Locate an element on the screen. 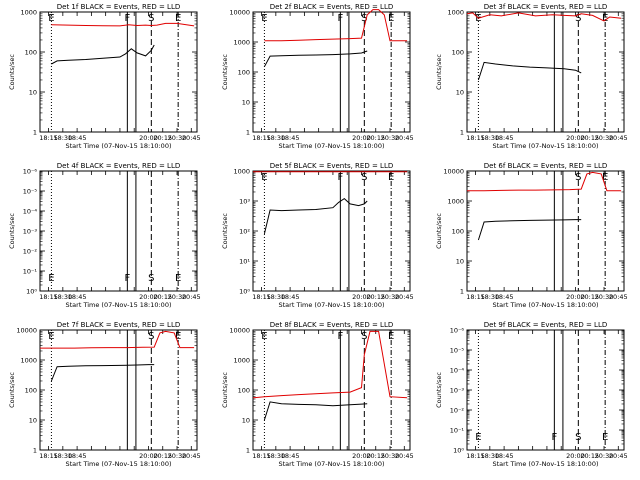 This screenshot has height=480, width=640. y-tick-label: 10² is located at coordinates (244, 232).